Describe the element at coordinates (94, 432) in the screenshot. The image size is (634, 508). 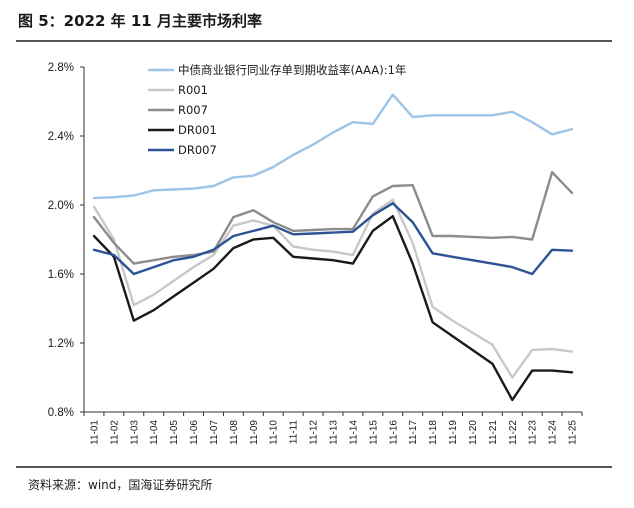
I see `x-tick-label: 11-01` at that location.